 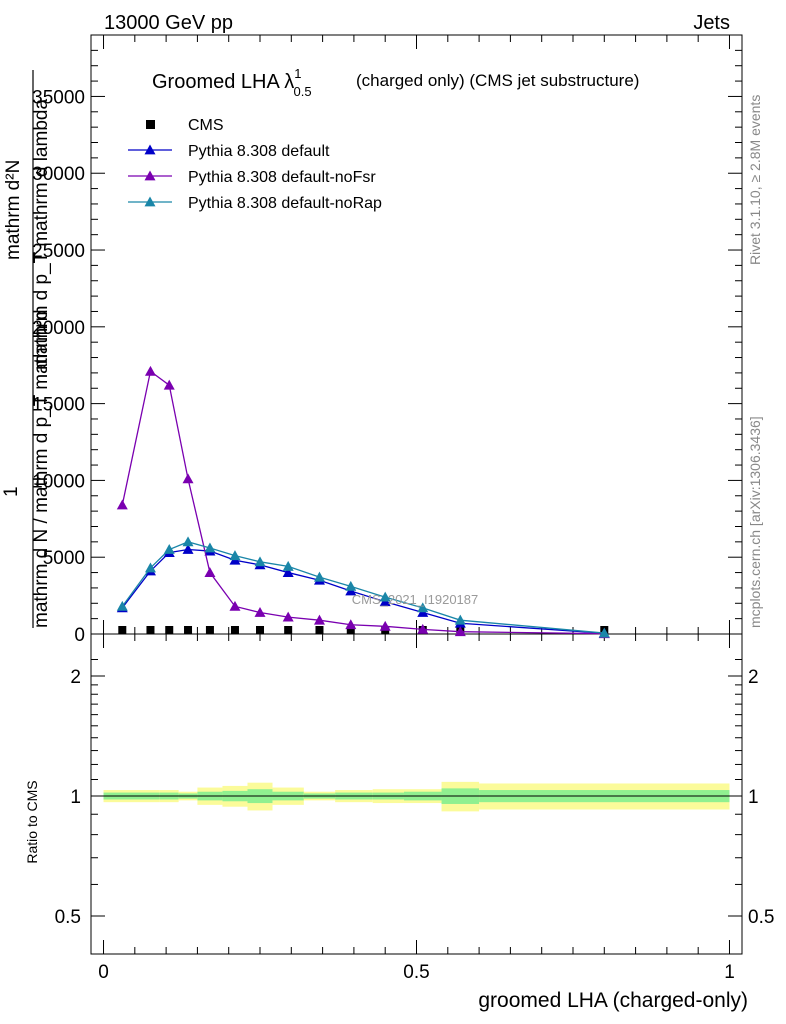 I want to click on ylabel-top-denominator: mathrm d p_T mathrm d lambda, so click(x=41, y=234).